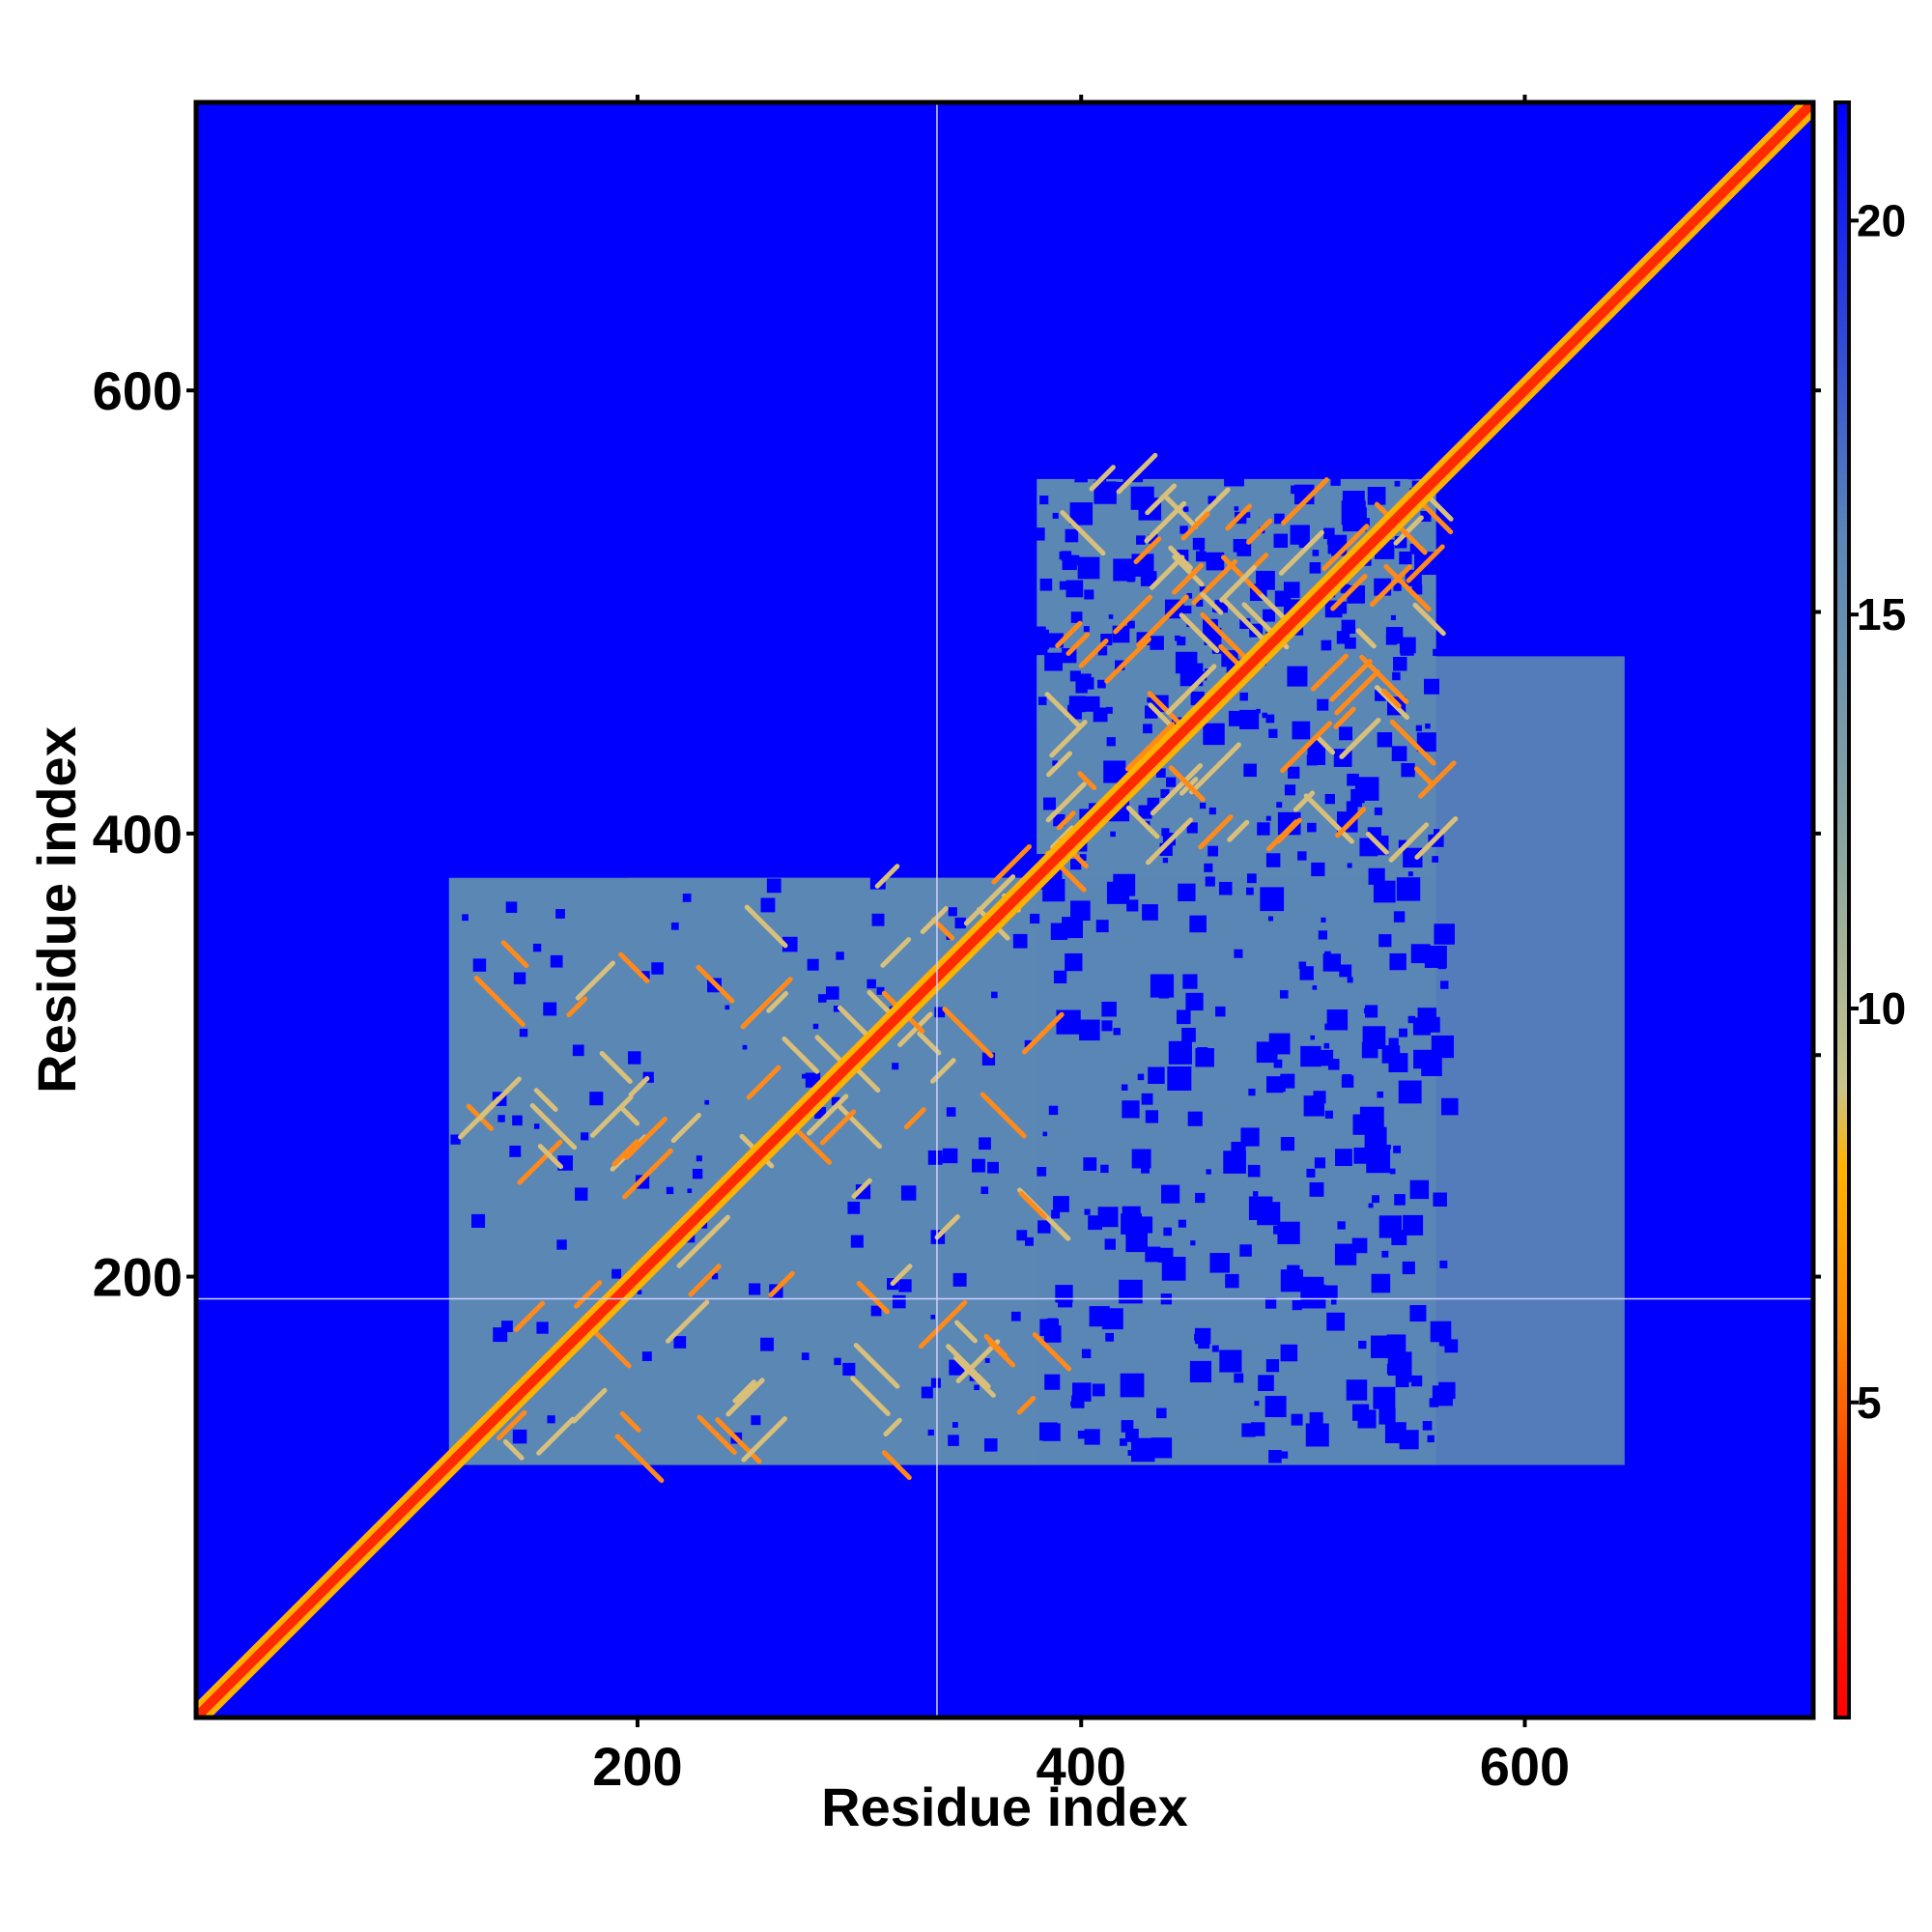 The height and width of the screenshot is (1932, 1932). What do you see at coordinates (637, 1766) in the screenshot?
I see `x-tick-label: 200` at bounding box center [637, 1766].